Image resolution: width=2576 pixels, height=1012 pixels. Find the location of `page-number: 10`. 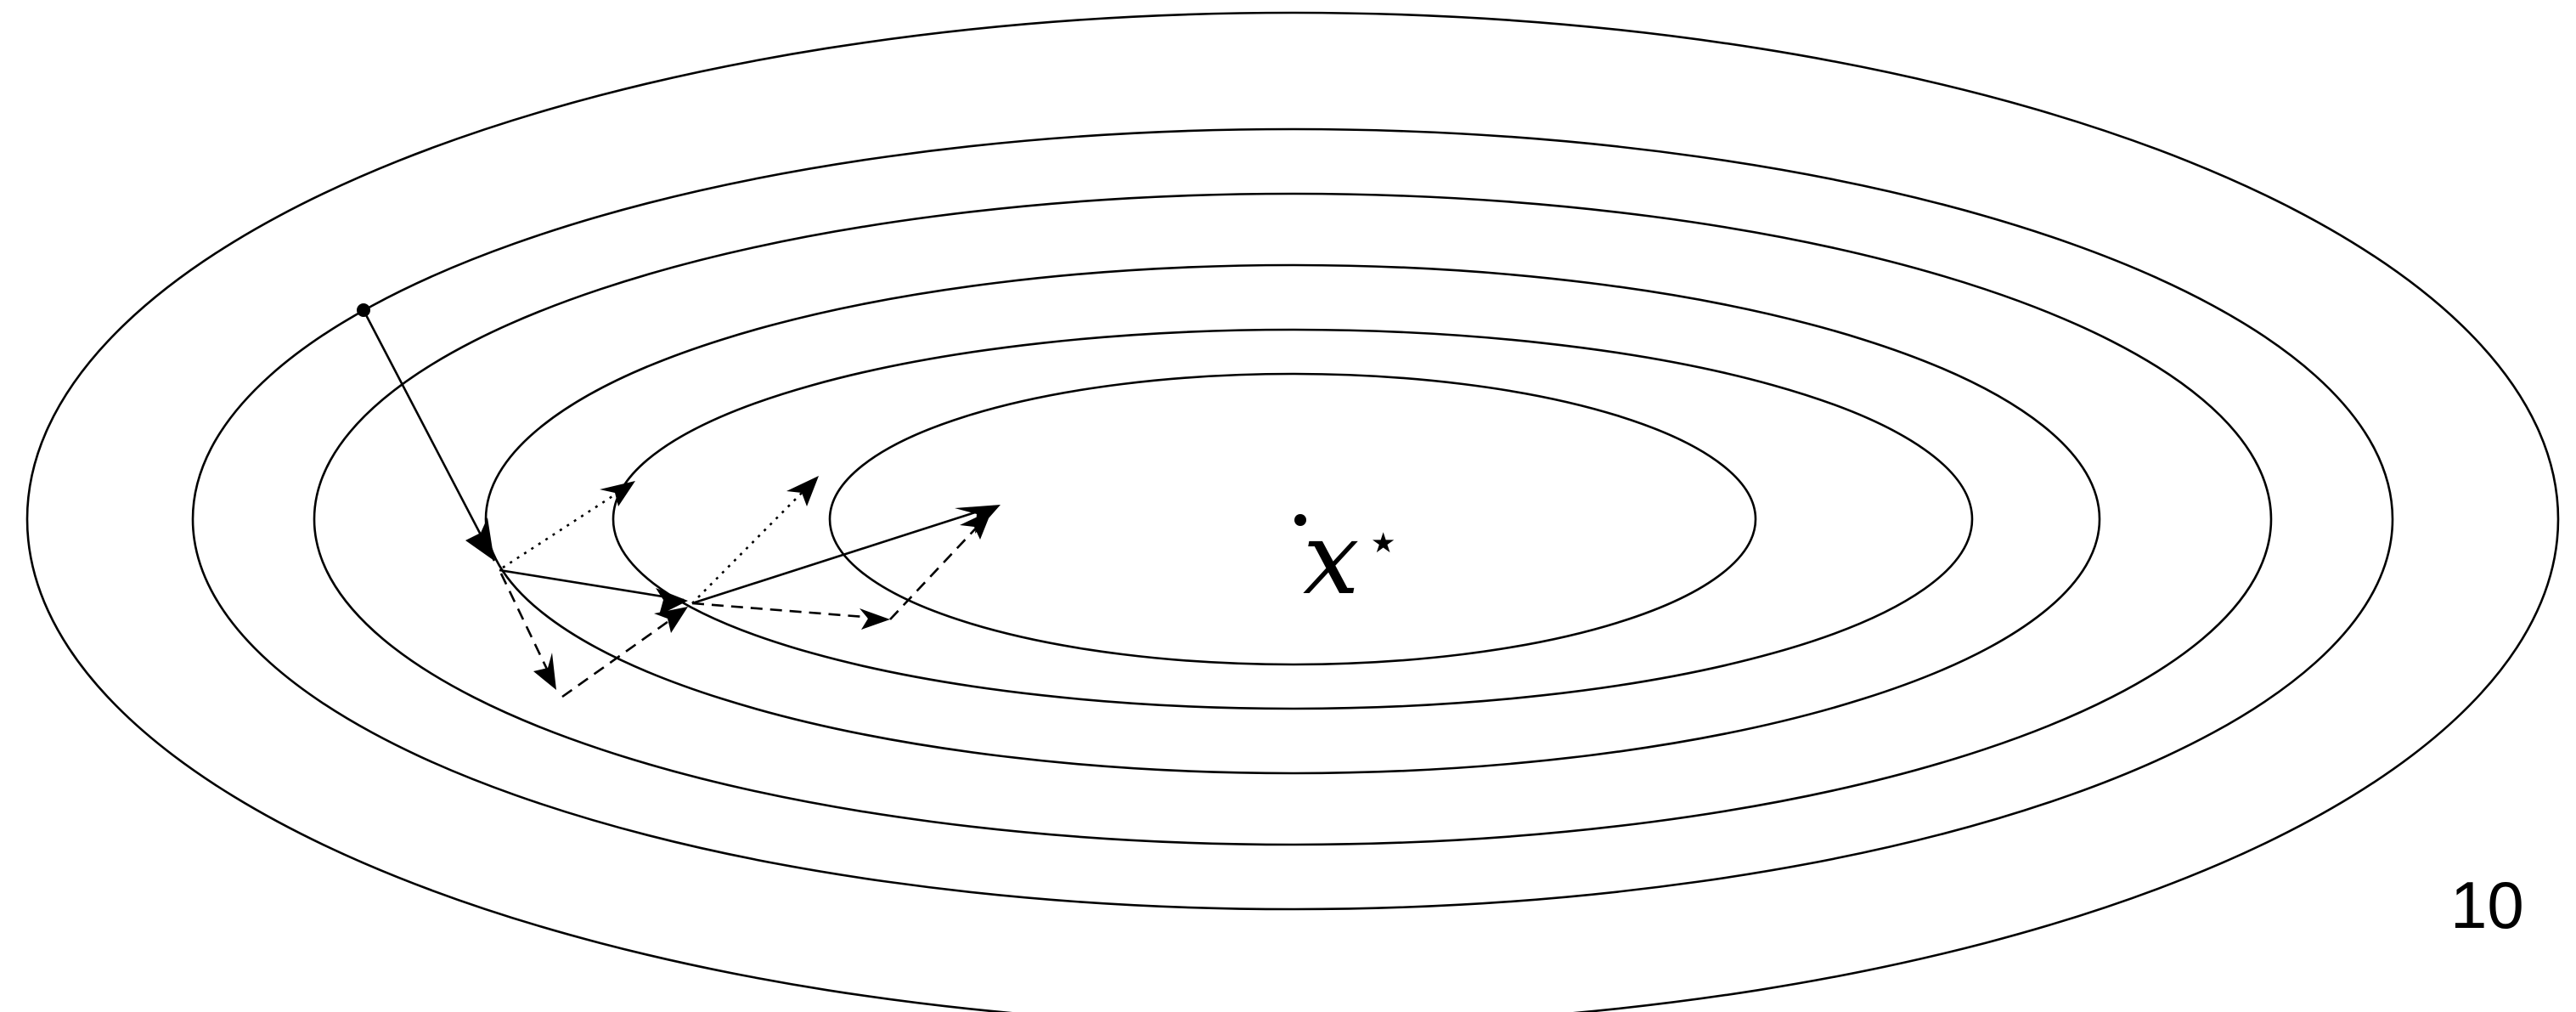

page-number: 10 is located at coordinates (2487, 905).